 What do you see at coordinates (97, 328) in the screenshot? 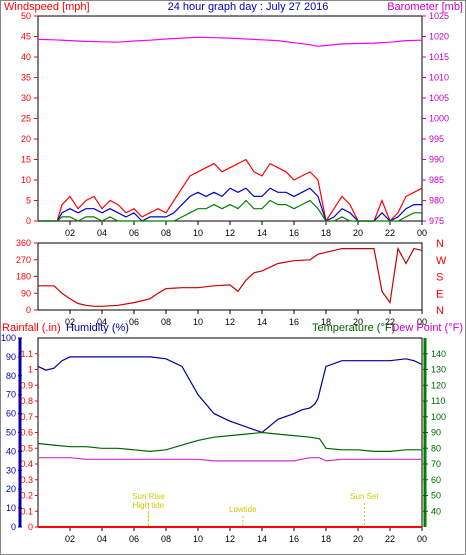
I see `humidity-axis-title: Humidity (%)` at bounding box center [97, 328].